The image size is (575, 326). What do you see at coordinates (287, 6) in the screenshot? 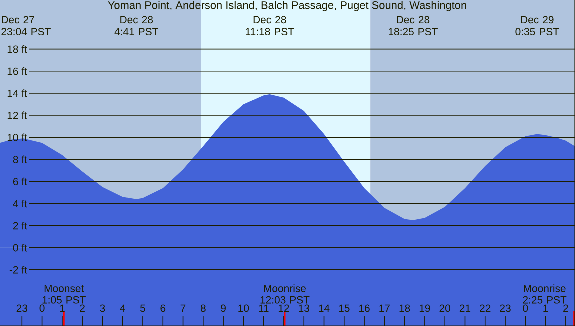
I see `chart-title: Yoman Point, Anderson Island, Balch Passage, Puget Sound, Washington` at bounding box center [287, 6].